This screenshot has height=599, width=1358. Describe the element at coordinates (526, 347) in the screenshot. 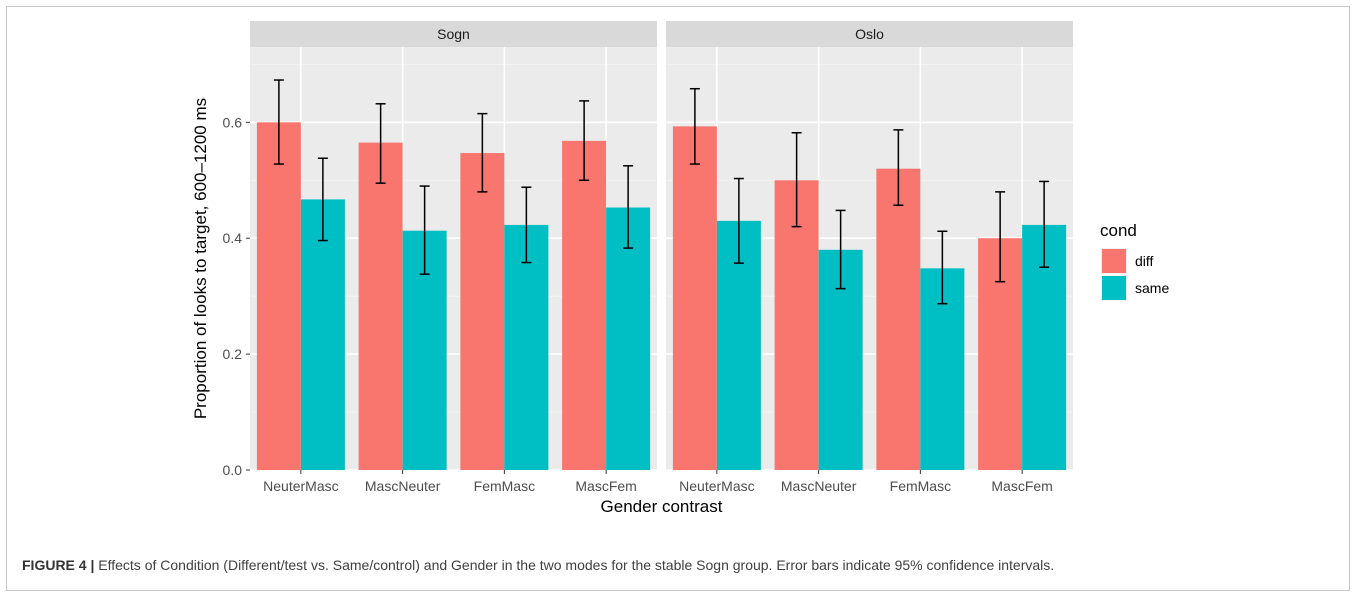

I see `bar-sogn-femmasc-same` at that location.